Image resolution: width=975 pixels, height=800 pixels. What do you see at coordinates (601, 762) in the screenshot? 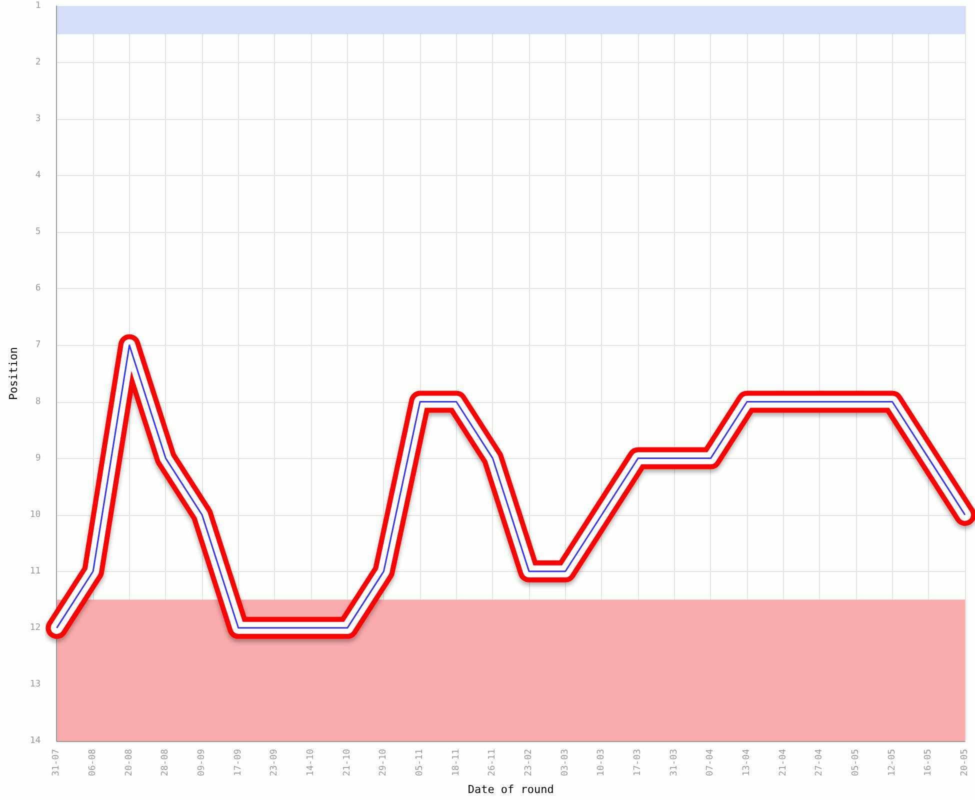
I see `x-tick-label: 10-03` at bounding box center [601, 762].